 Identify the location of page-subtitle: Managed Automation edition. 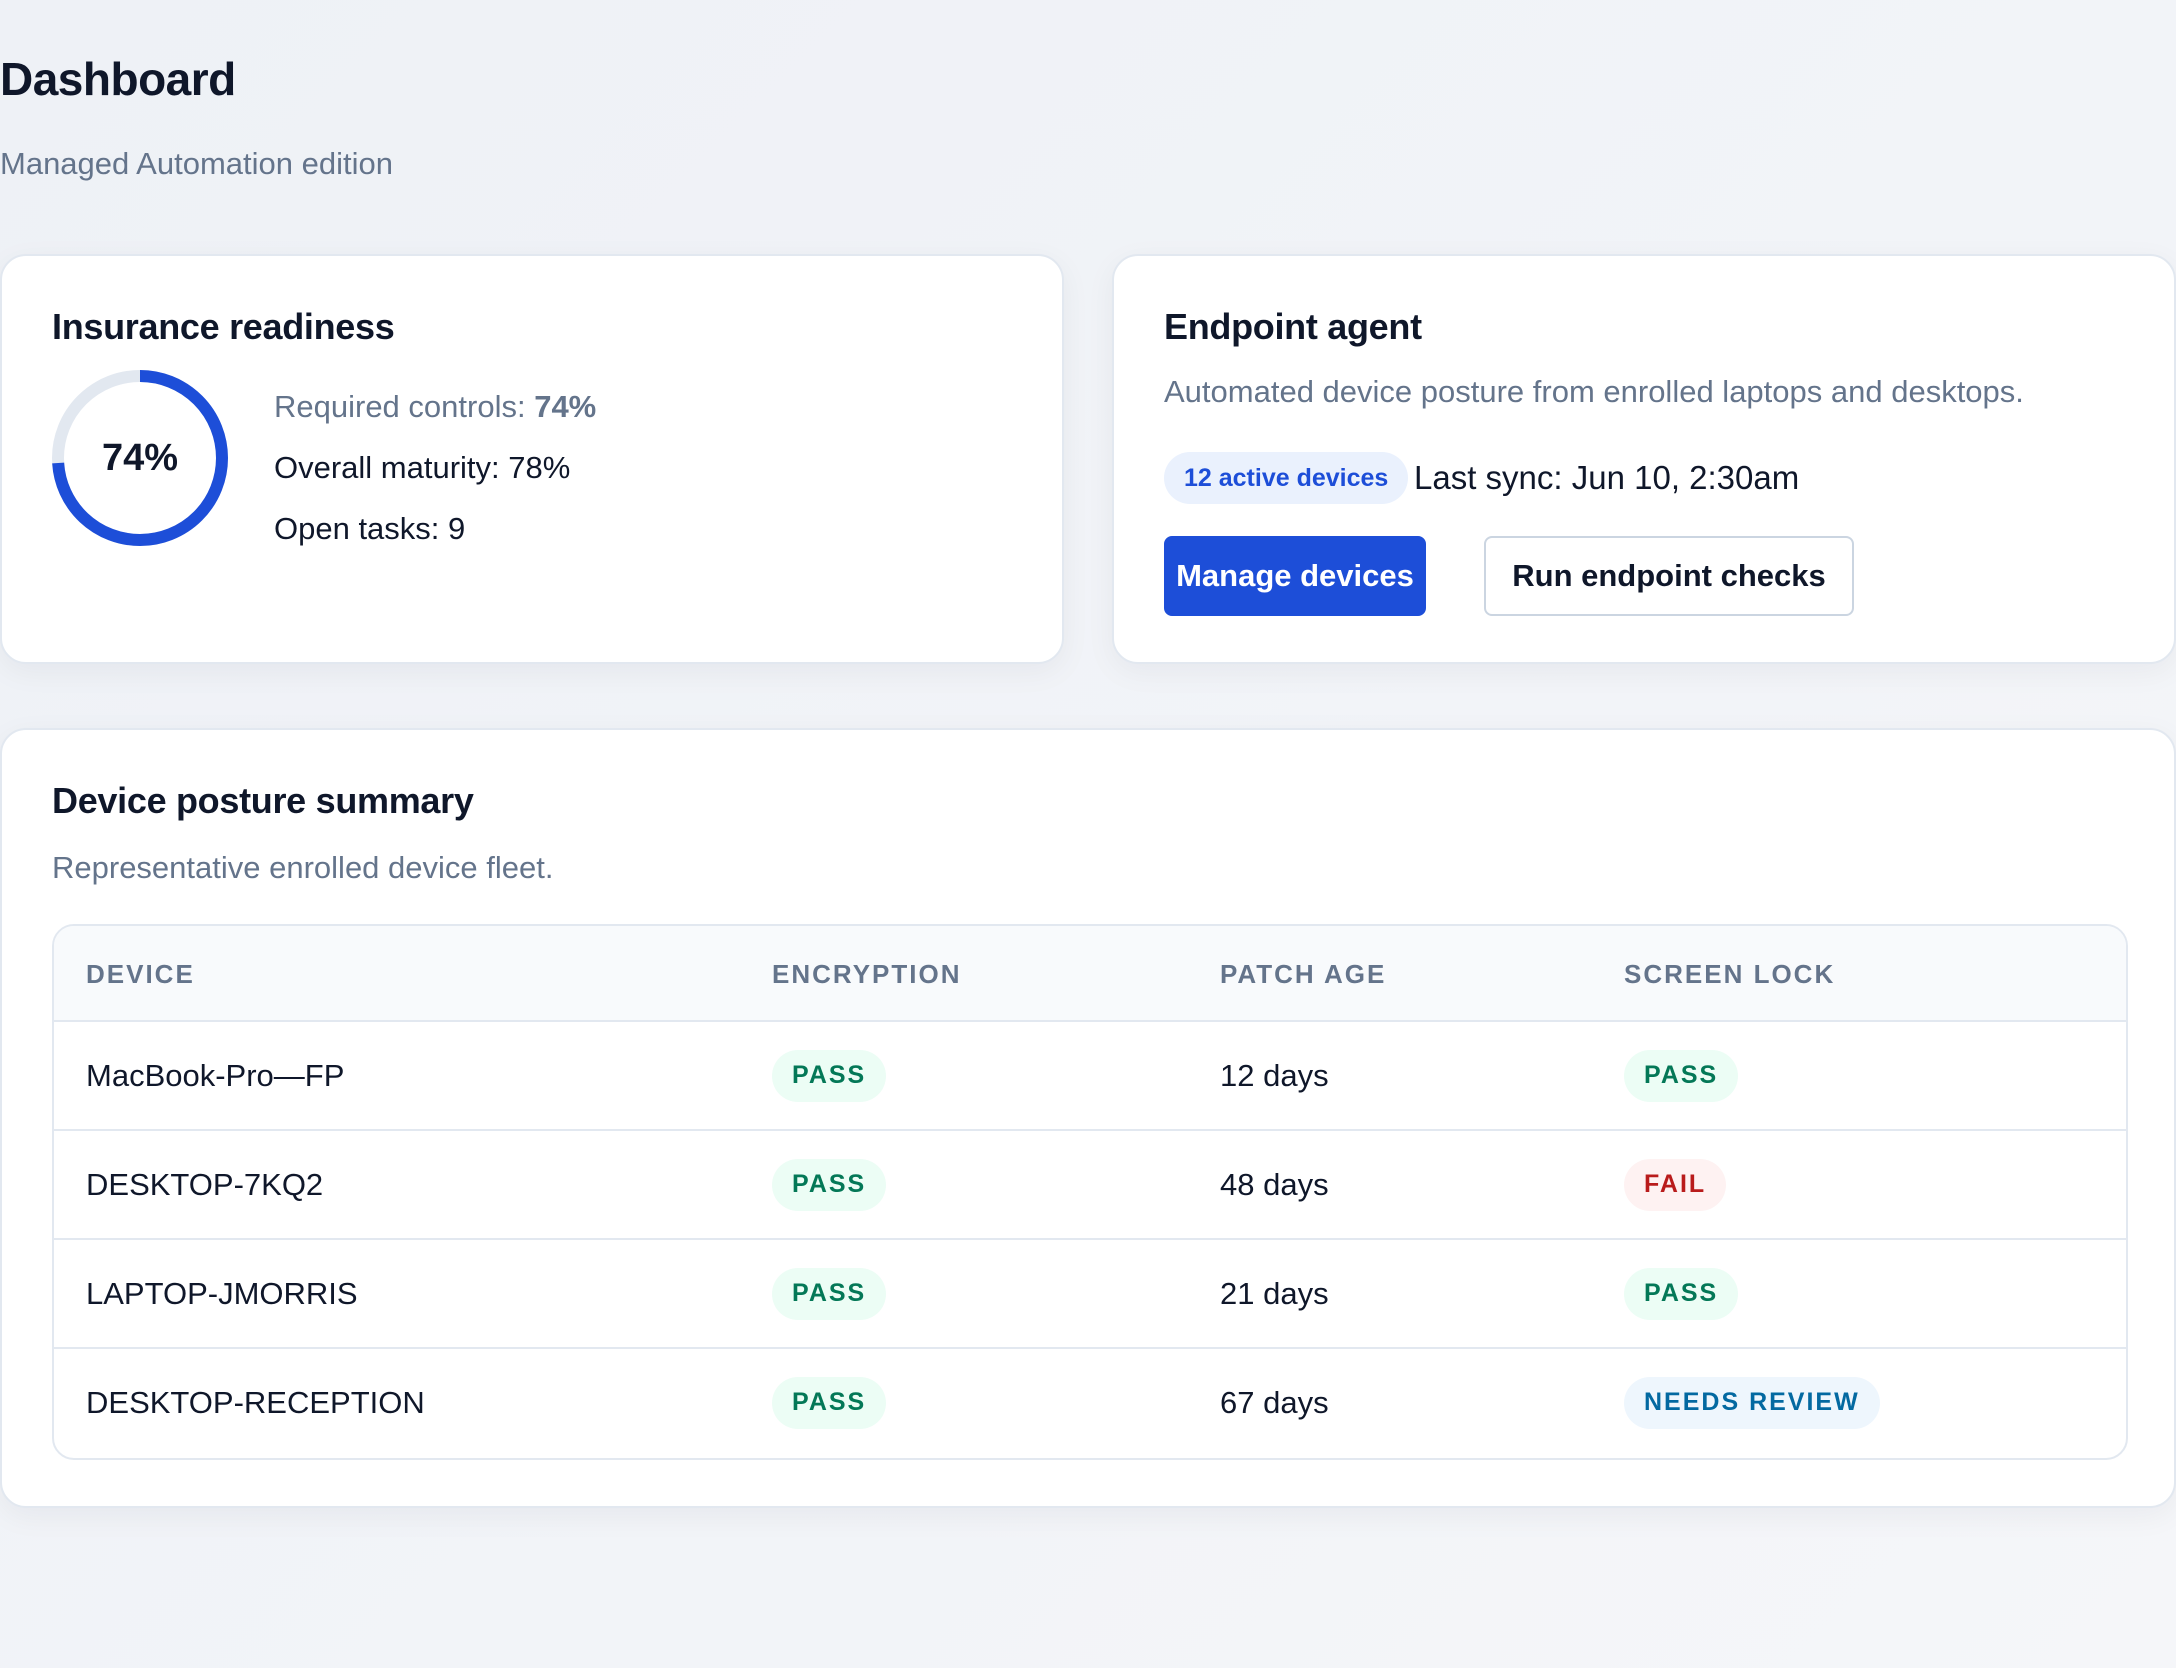
(196, 163).